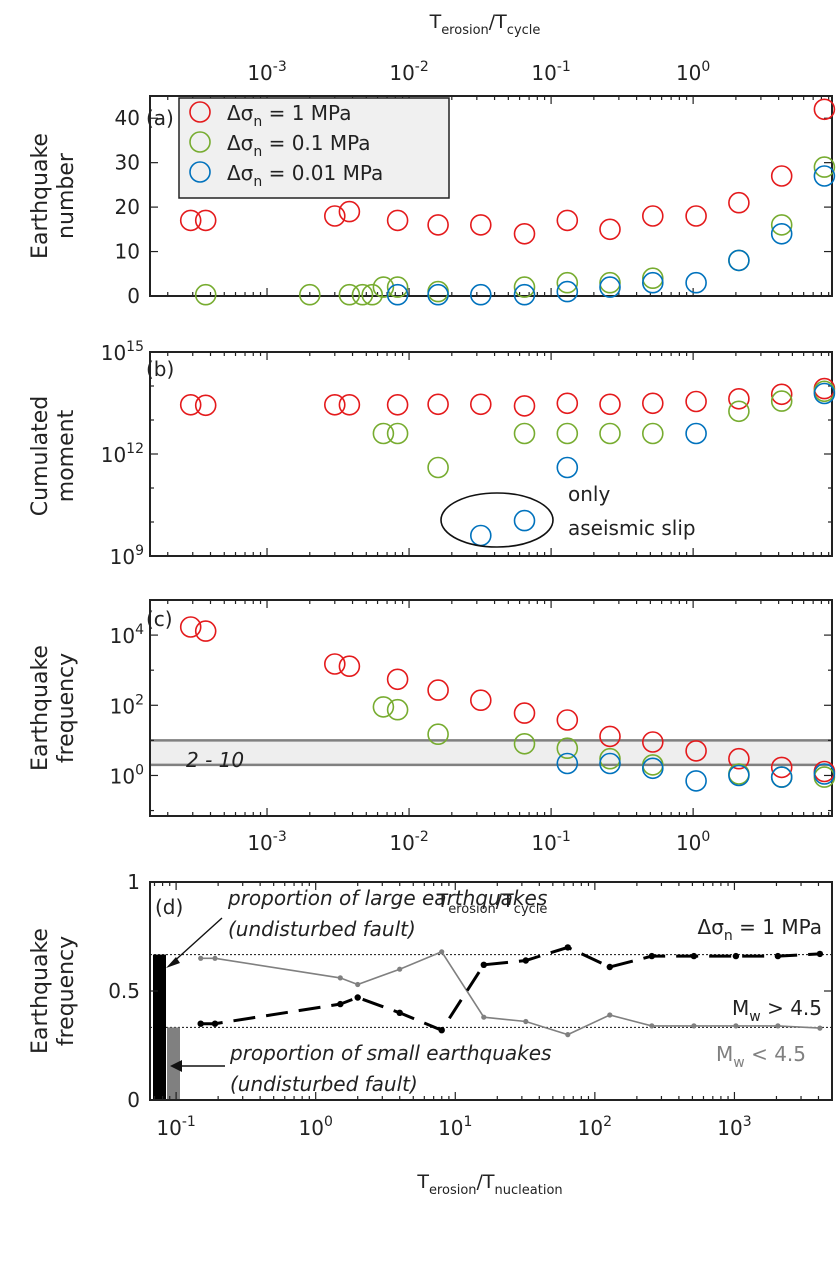 This screenshot has width=840, height=1272. I want to click on legend-marker-blue, so click(200, 172).